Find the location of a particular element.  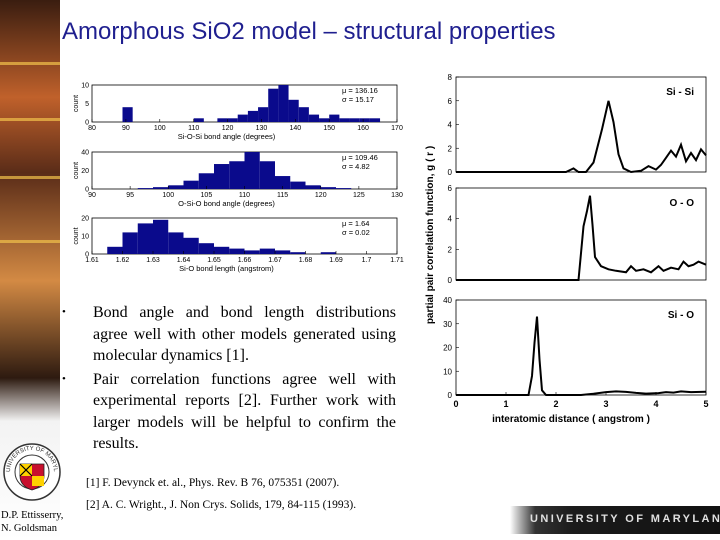

x-tick-label: 1.63 is located at coordinates (153, 260).